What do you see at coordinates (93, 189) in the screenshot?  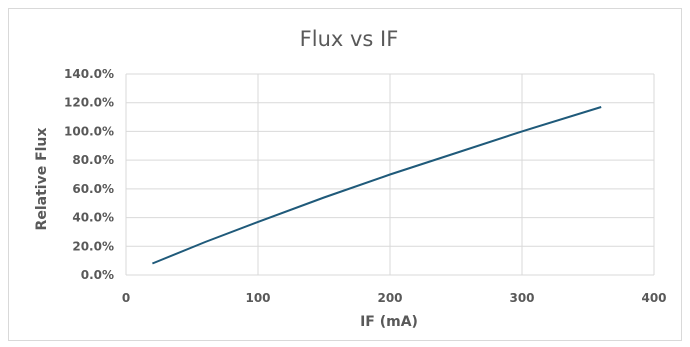 I see `y-tick-label: 60.0%` at bounding box center [93, 189].